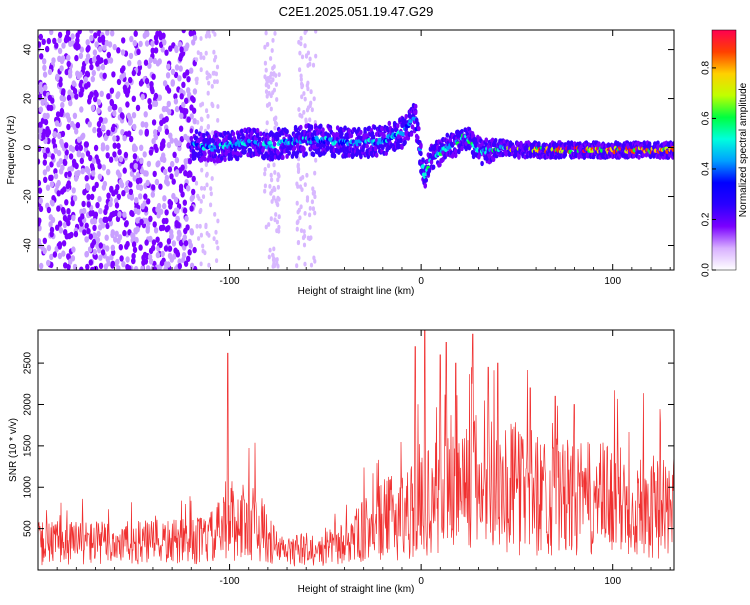 This screenshot has width=750, height=605. I want to click on colorbar-tick-label: 0.0, so click(706, 270).